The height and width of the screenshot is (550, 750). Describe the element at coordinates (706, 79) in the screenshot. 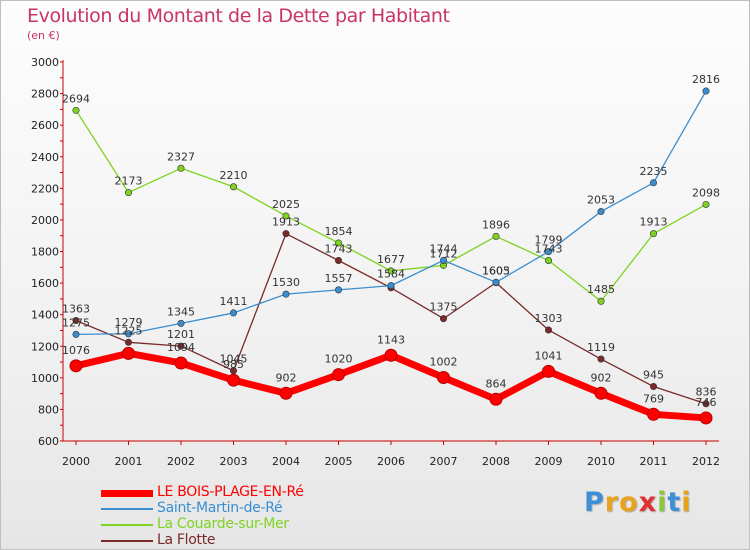

I see `data-label: 2816` at that location.